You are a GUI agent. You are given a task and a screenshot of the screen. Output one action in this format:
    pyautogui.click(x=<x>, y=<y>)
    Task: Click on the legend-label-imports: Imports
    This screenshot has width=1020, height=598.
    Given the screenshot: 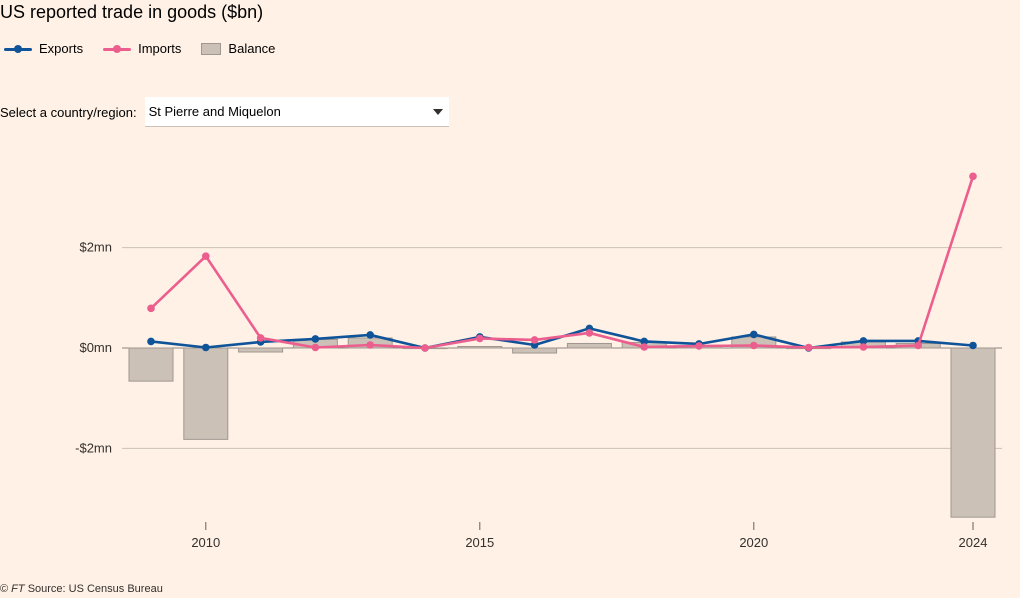 What is the action you would take?
    pyautogui.click(x=160, y=48)
    